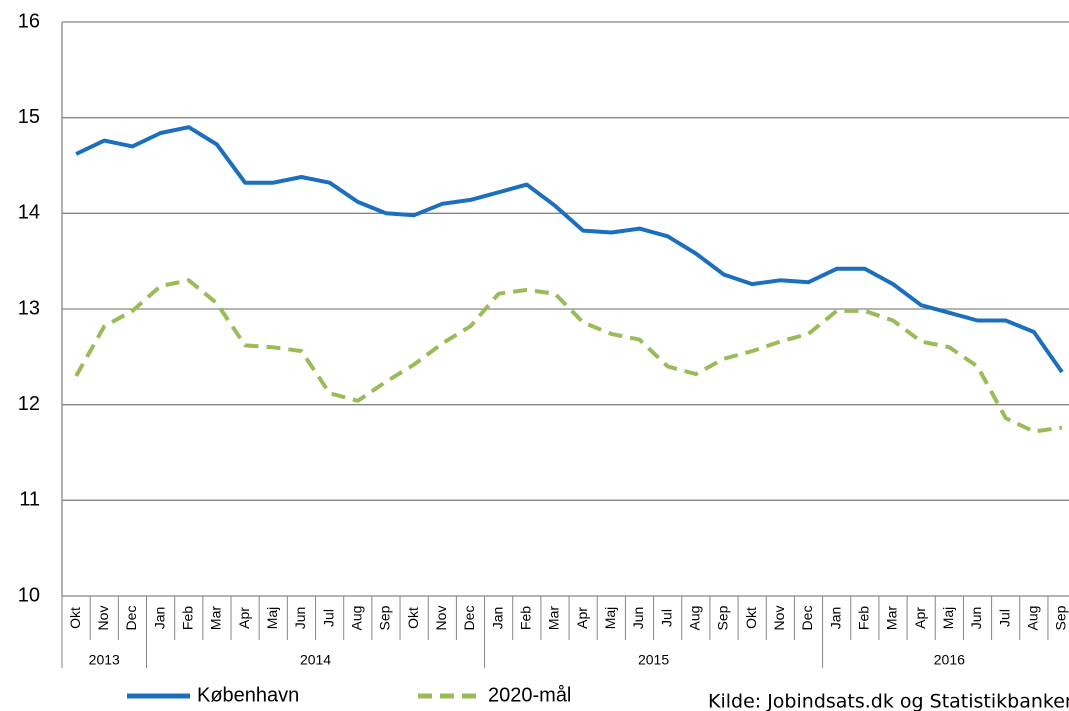 The height and width of the screenshot is (711, 1069). What do you see at coordinates (104, 660) in the screenshot?
I see `year-label: 2013` at bounding box center [104, 660].